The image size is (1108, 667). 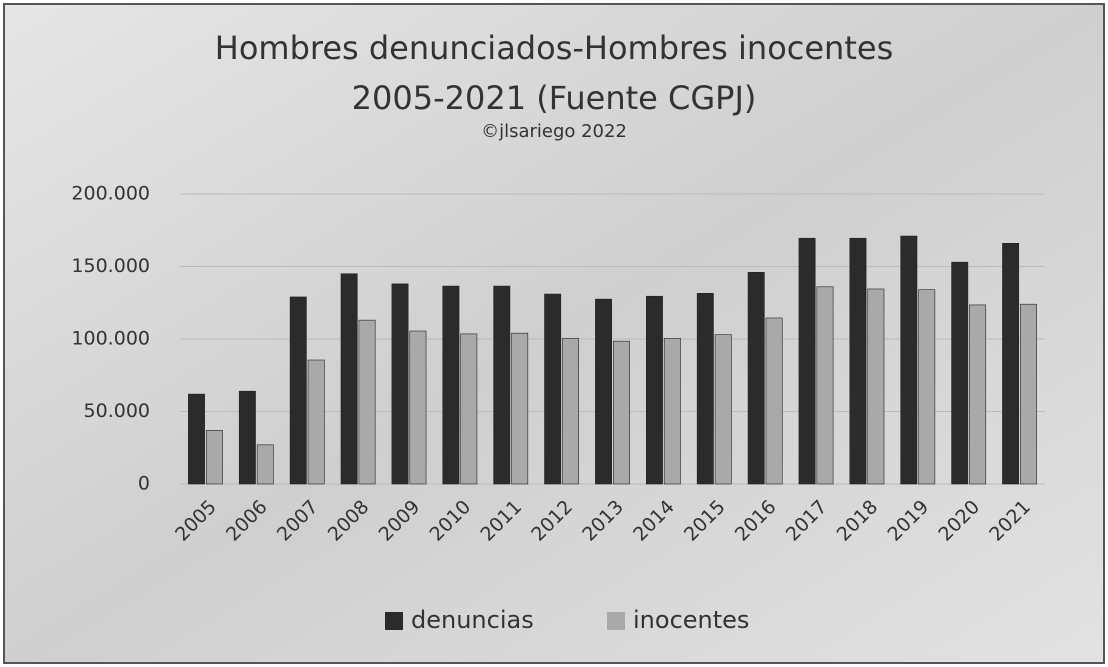 What do you see at coordinates (117, 411) in the screenshot?
I see `y-tick-label: 50.000` at bounding box center [117, 411].